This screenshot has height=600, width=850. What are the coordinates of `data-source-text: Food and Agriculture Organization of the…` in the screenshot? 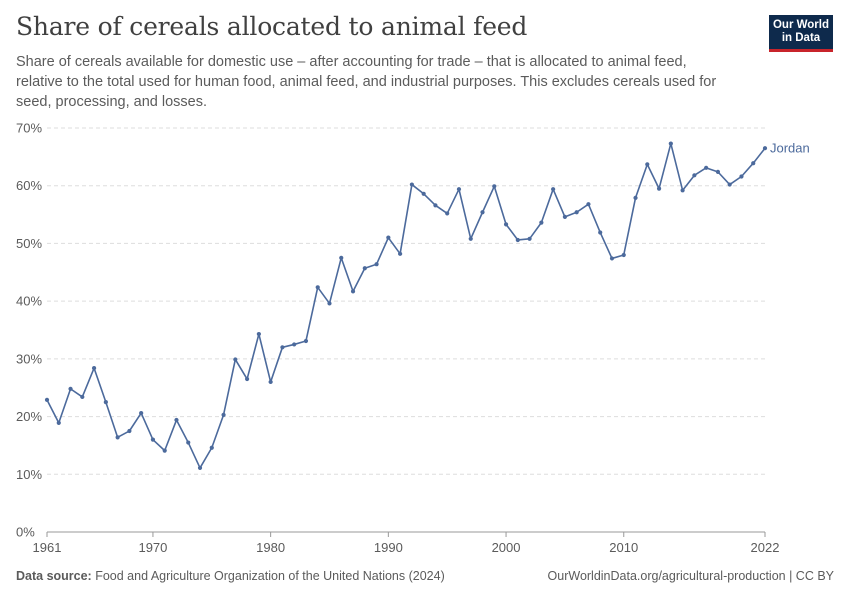 It's located at (270, 576).